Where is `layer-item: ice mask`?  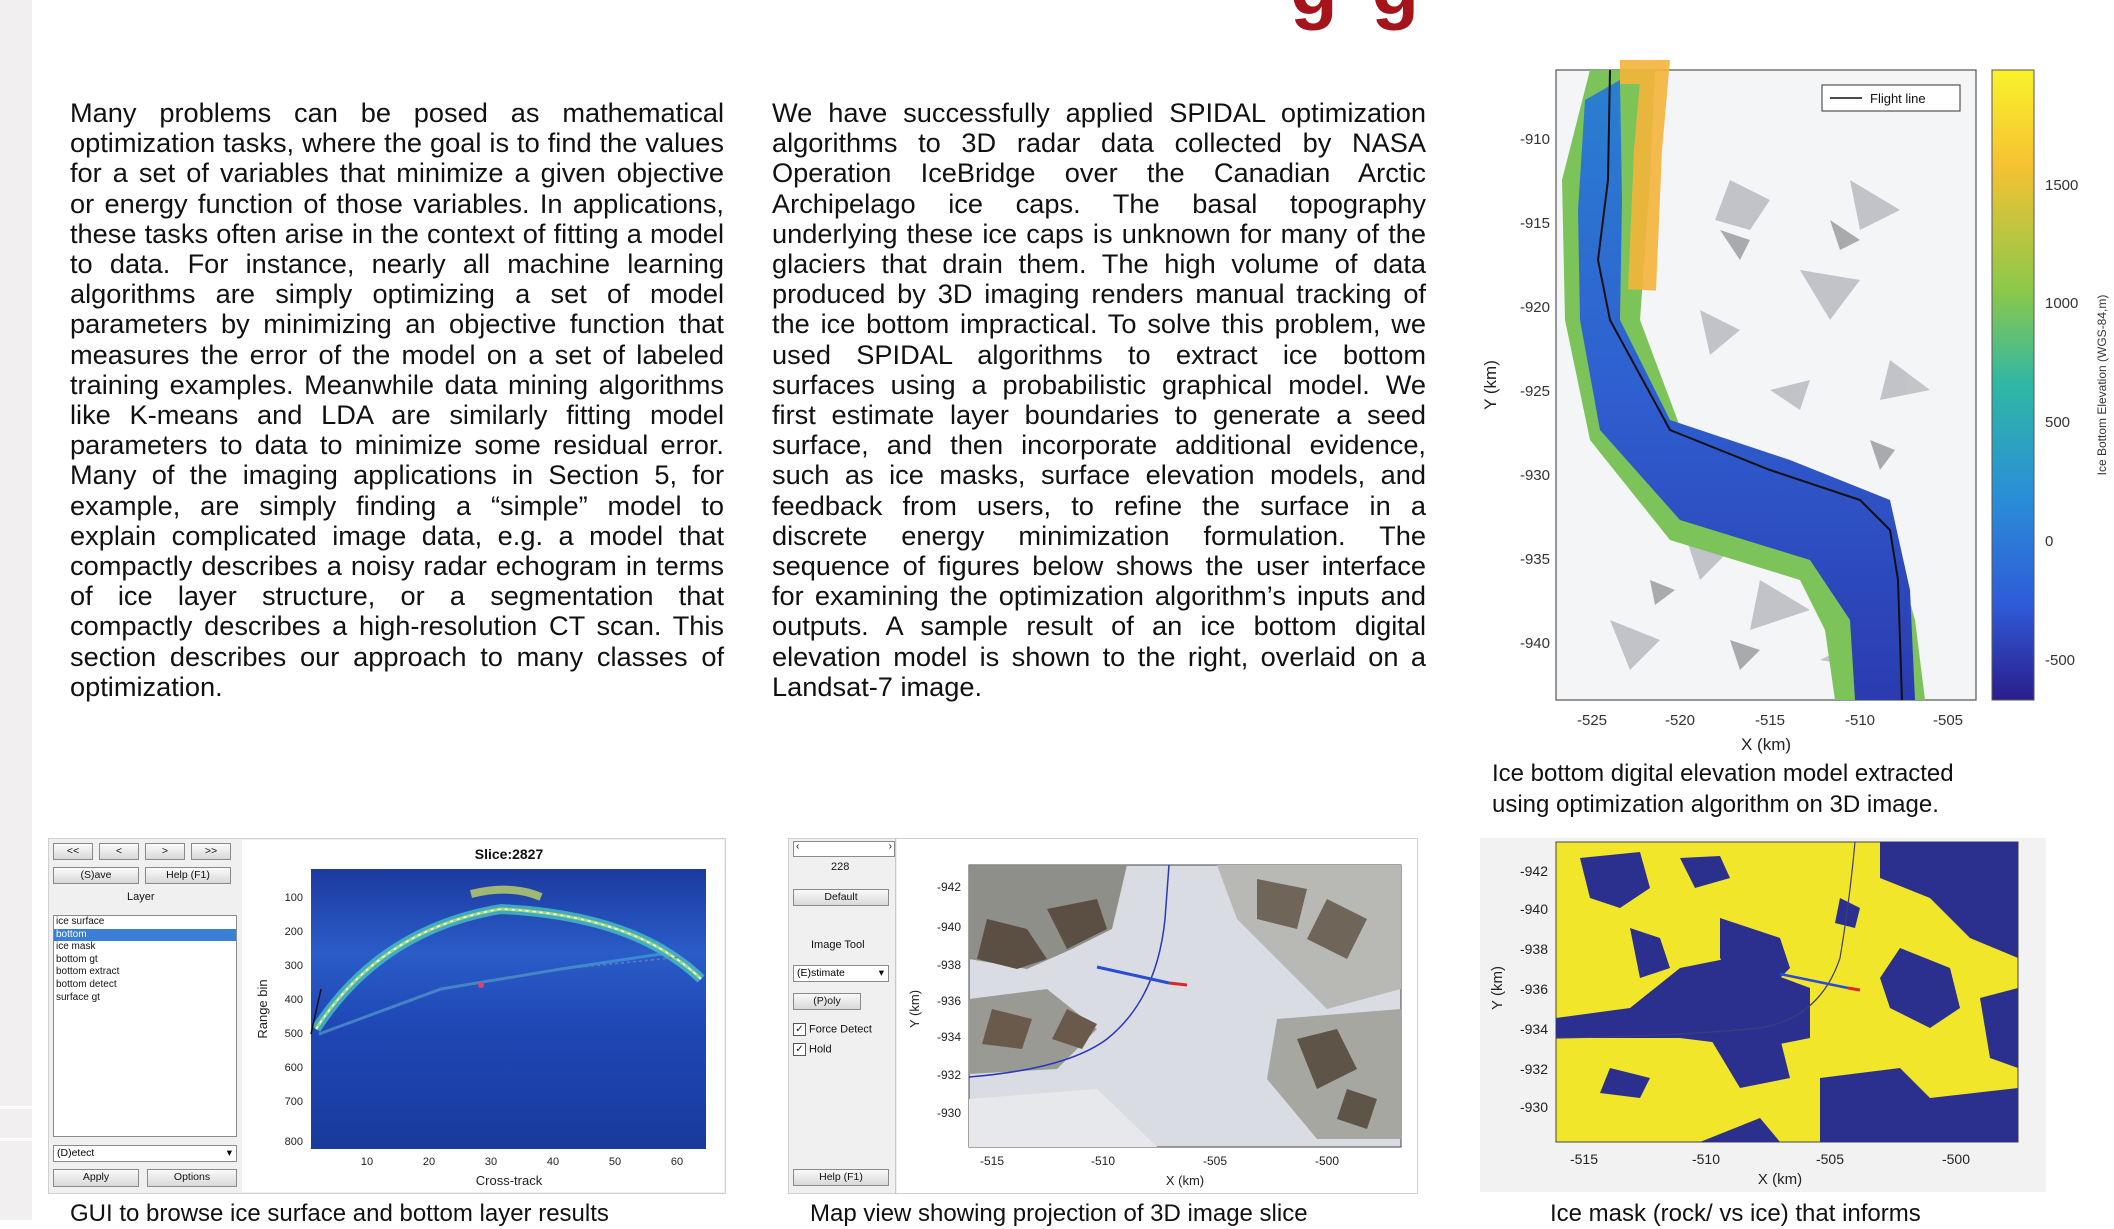 layer-item: ice mask is located at coordinates (76, 947).